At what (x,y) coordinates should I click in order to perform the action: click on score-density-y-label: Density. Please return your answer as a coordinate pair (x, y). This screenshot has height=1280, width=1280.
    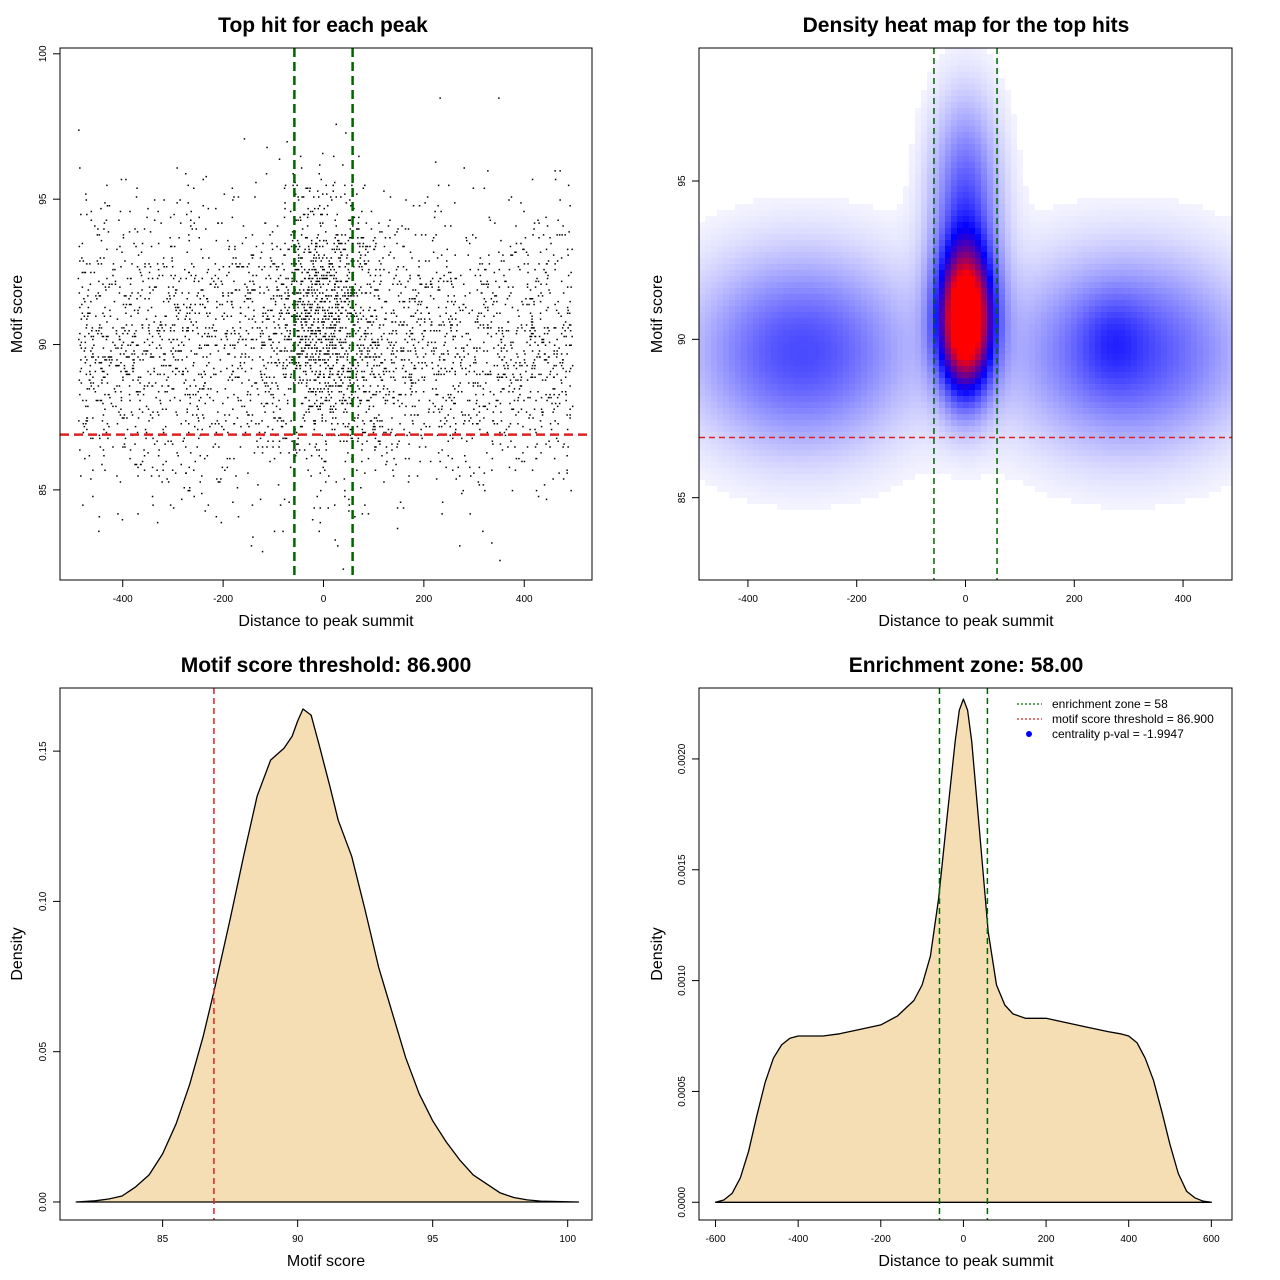
    Looking at the image, I should click on (17, 953).